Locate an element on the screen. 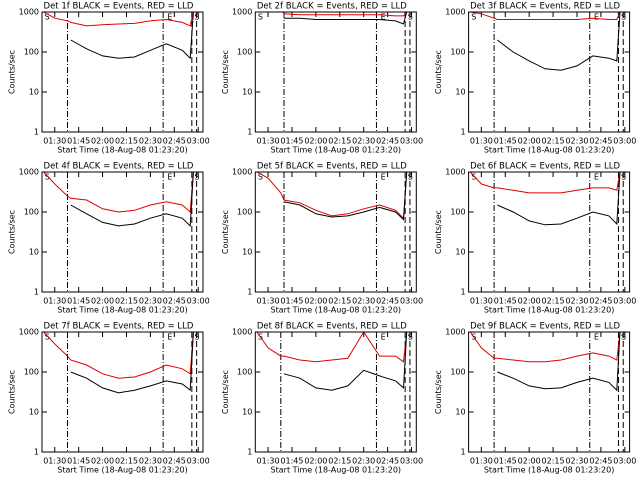 The image size is (640, 480). chart-title: Det 8f BLACK = Events, RED = LLD is located at coordinates (332, 327).